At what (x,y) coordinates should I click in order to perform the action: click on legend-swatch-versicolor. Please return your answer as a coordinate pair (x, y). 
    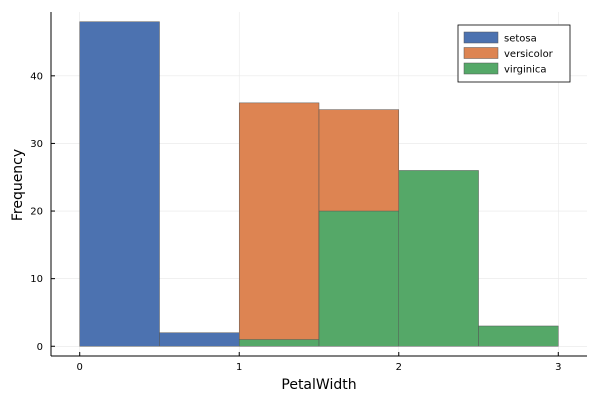
    Looking at the image, I should click on (481, 53).